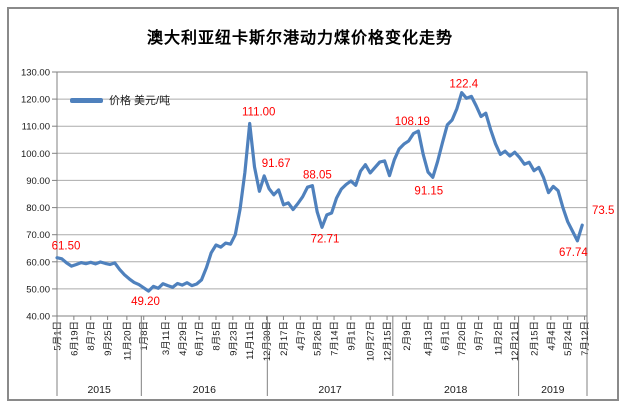 The height and width of the screenshot is (411, 626). I want to click on x-axis-date-label: 12月15日, so click(388, 341).